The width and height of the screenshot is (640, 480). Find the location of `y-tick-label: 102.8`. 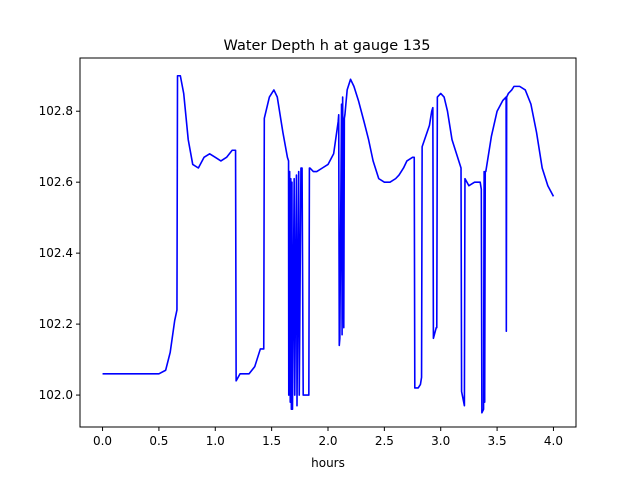

y-tick-label: 102.8 is located at coordinates (56, 111).